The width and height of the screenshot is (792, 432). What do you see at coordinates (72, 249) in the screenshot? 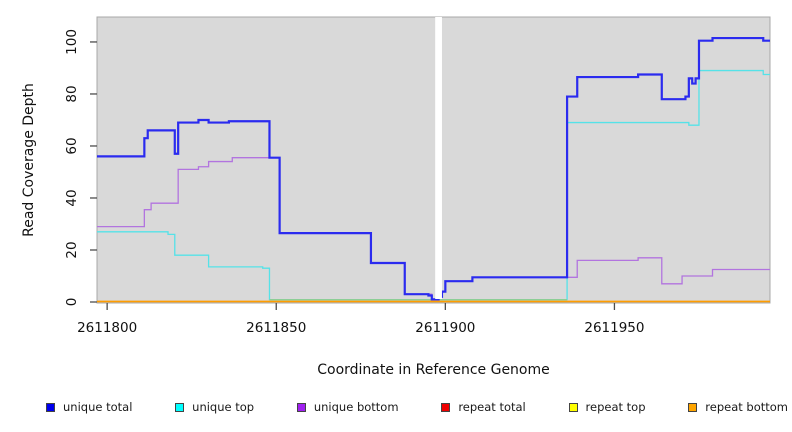
I see `y-tick-label: 20` at bounding box center [72, 249].